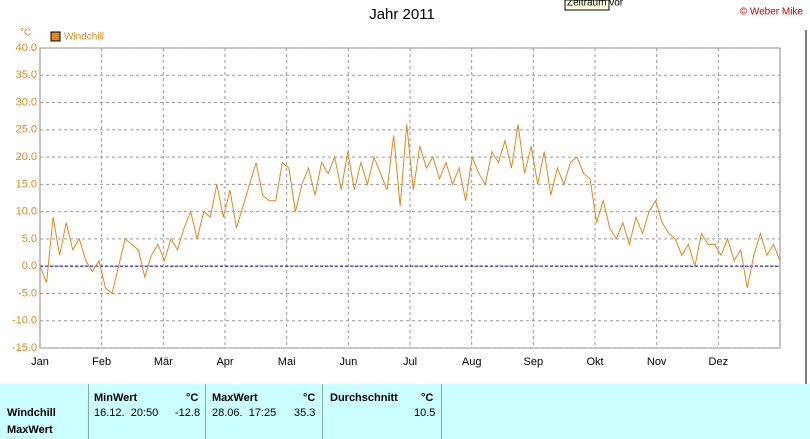 The width and height of the screenshot is (810, 439). I want to click on x-tick-label: Jun, so click(348, 362).